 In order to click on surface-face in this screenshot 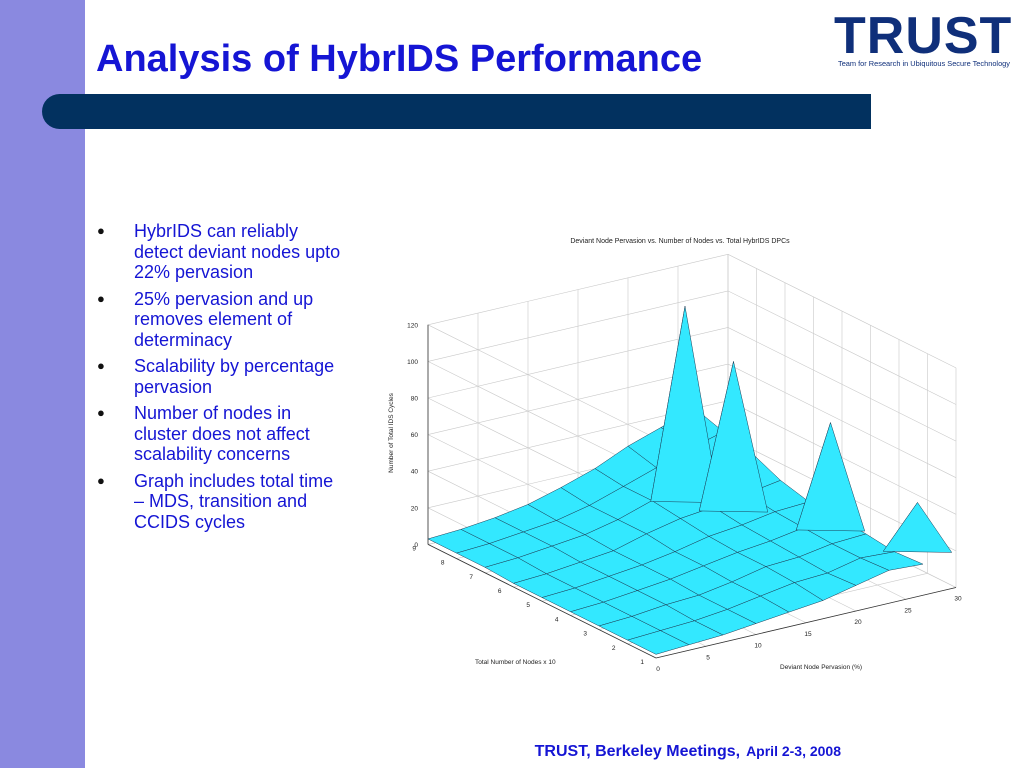, I will do `click(891, 561)`.